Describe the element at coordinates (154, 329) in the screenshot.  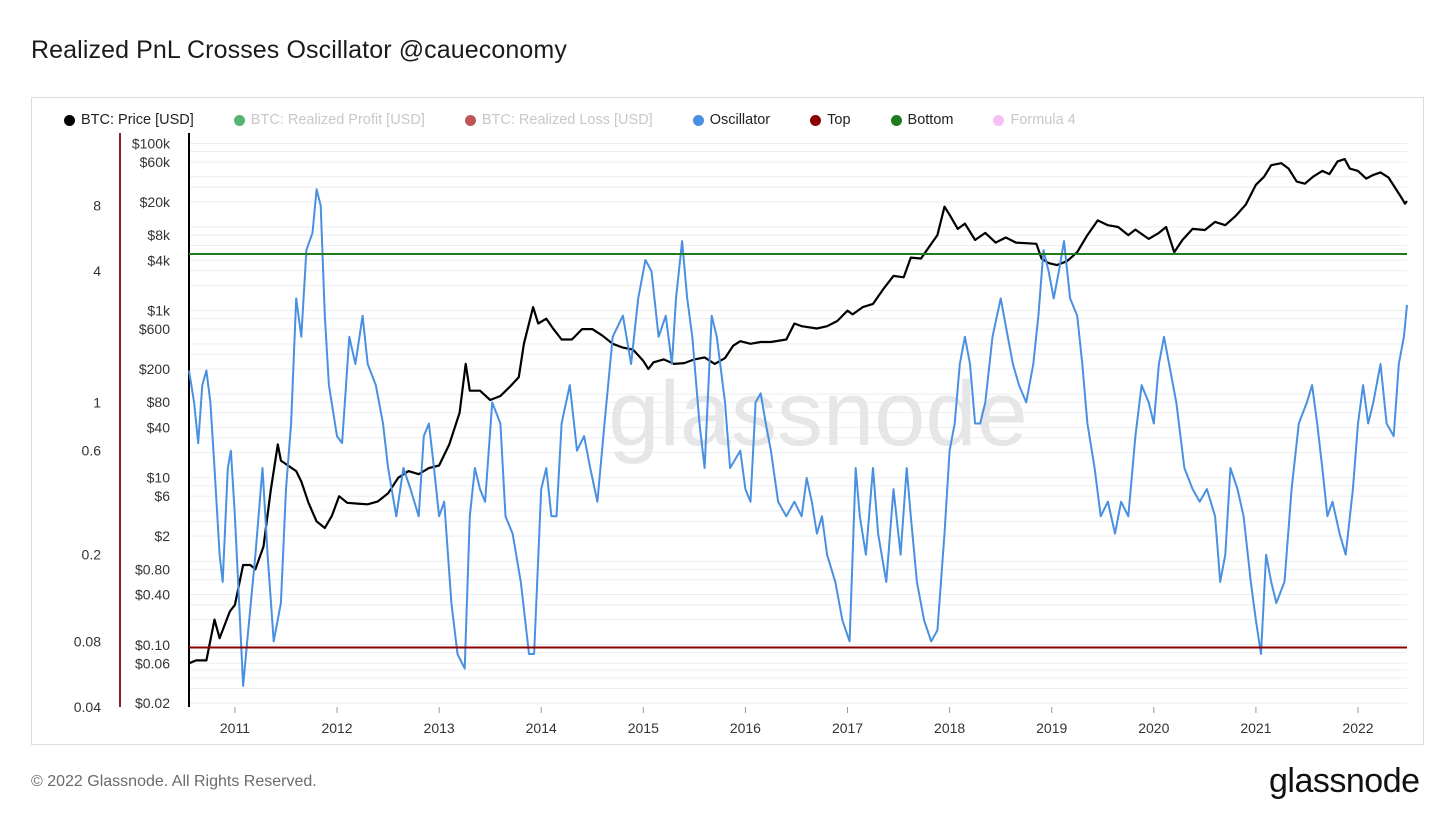
I see `price-axis-tick-label: $600` at that location.